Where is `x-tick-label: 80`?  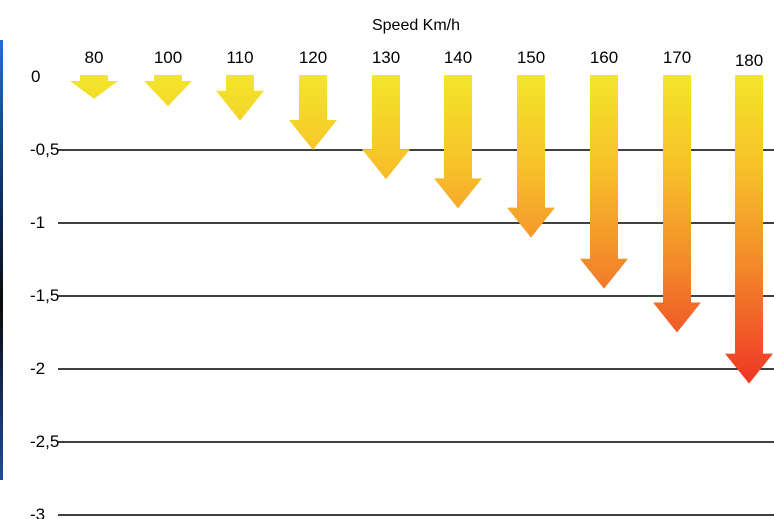 x-tick-label: 80 is located at coordinates (94, 57).